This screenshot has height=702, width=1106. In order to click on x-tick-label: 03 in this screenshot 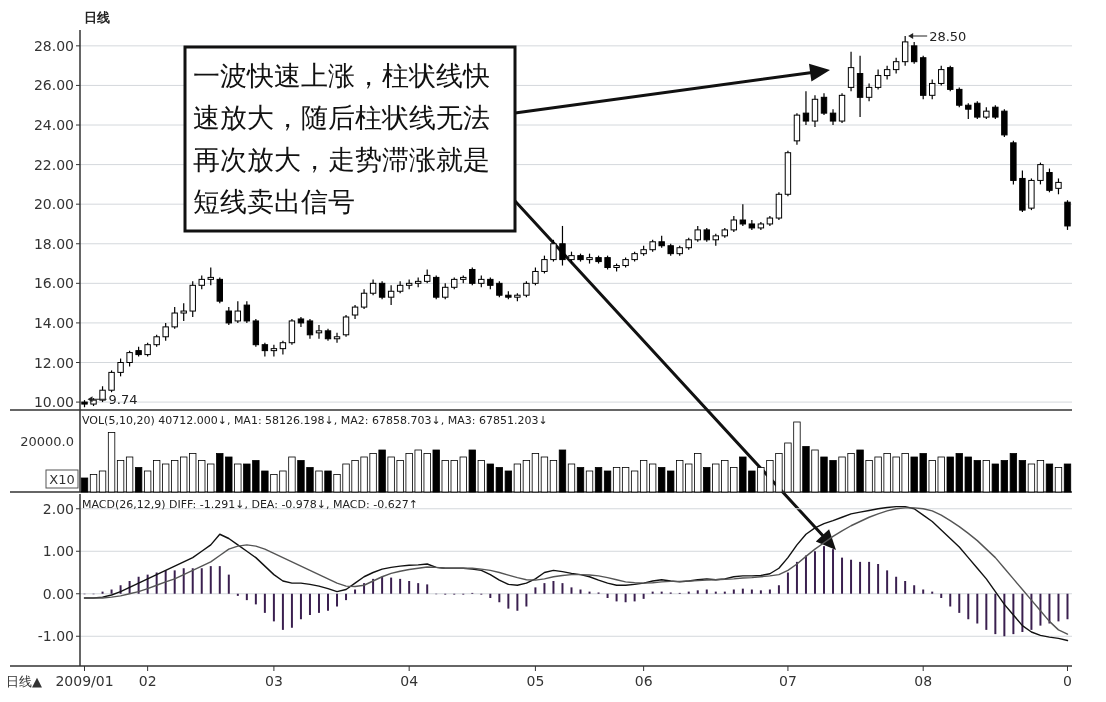, I will do `click(273, 681)`.